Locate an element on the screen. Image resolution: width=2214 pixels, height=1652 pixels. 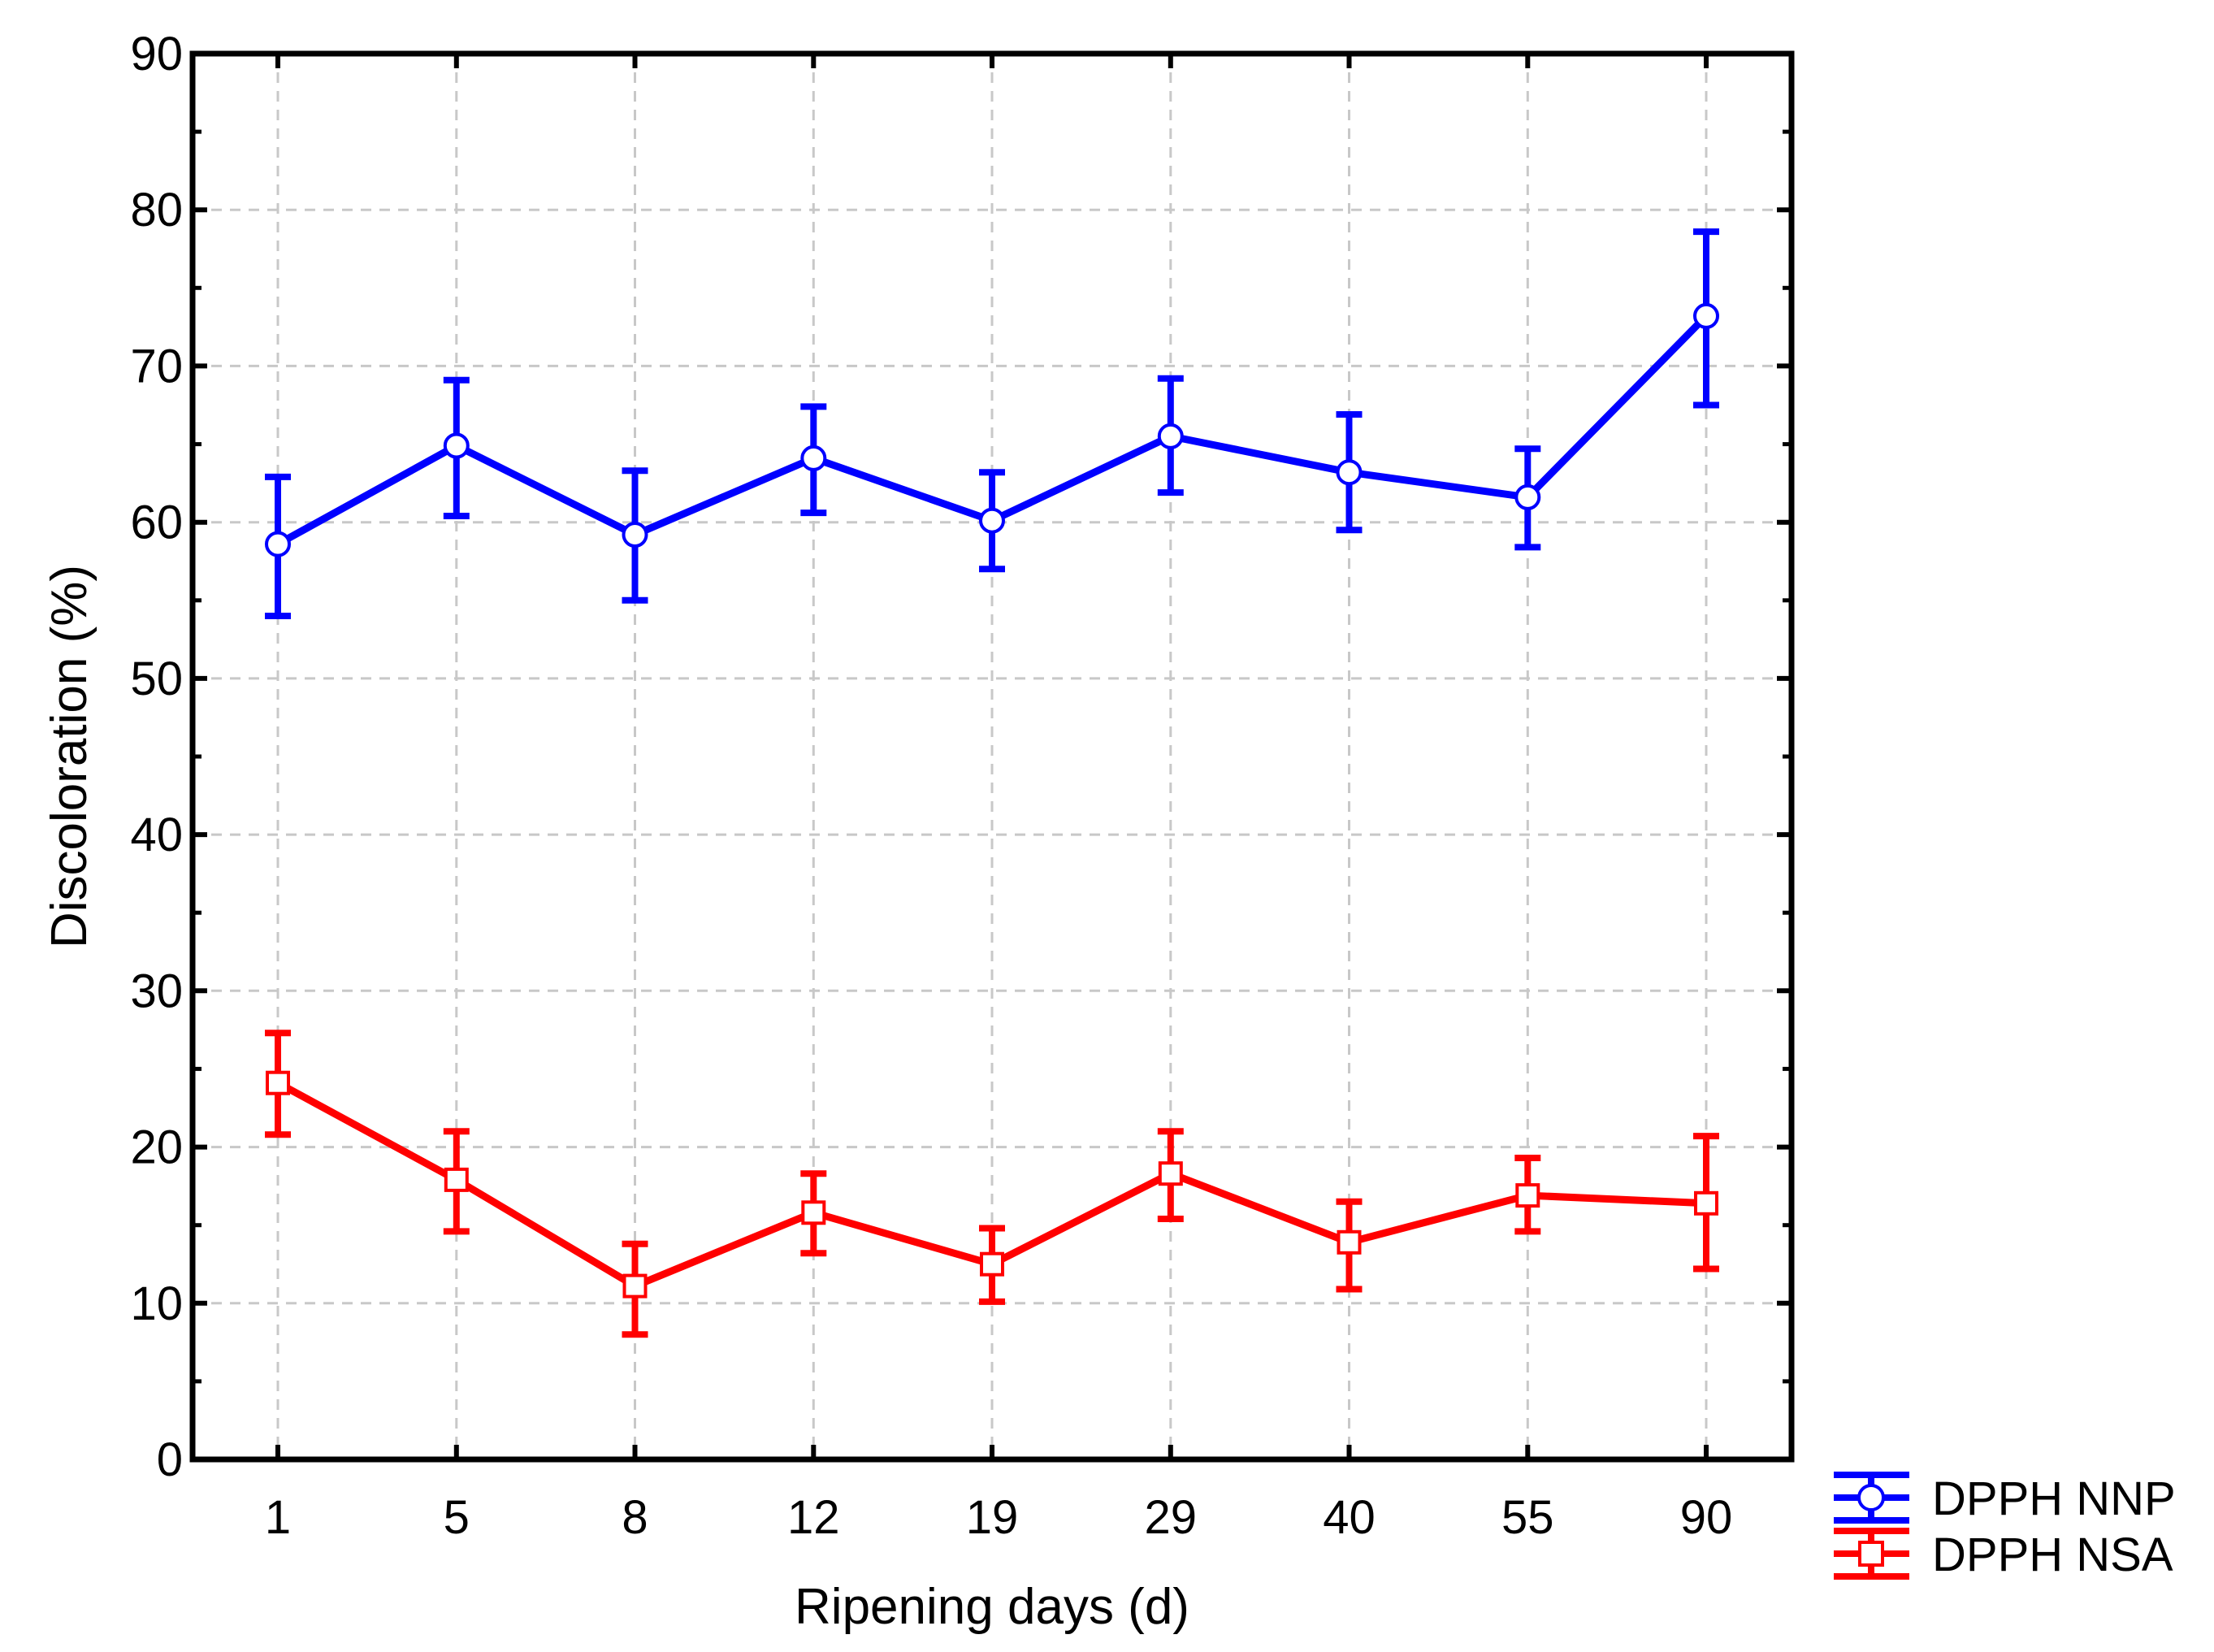
legend-row: DPPH NNP is located at coordinates (2005, 1499).